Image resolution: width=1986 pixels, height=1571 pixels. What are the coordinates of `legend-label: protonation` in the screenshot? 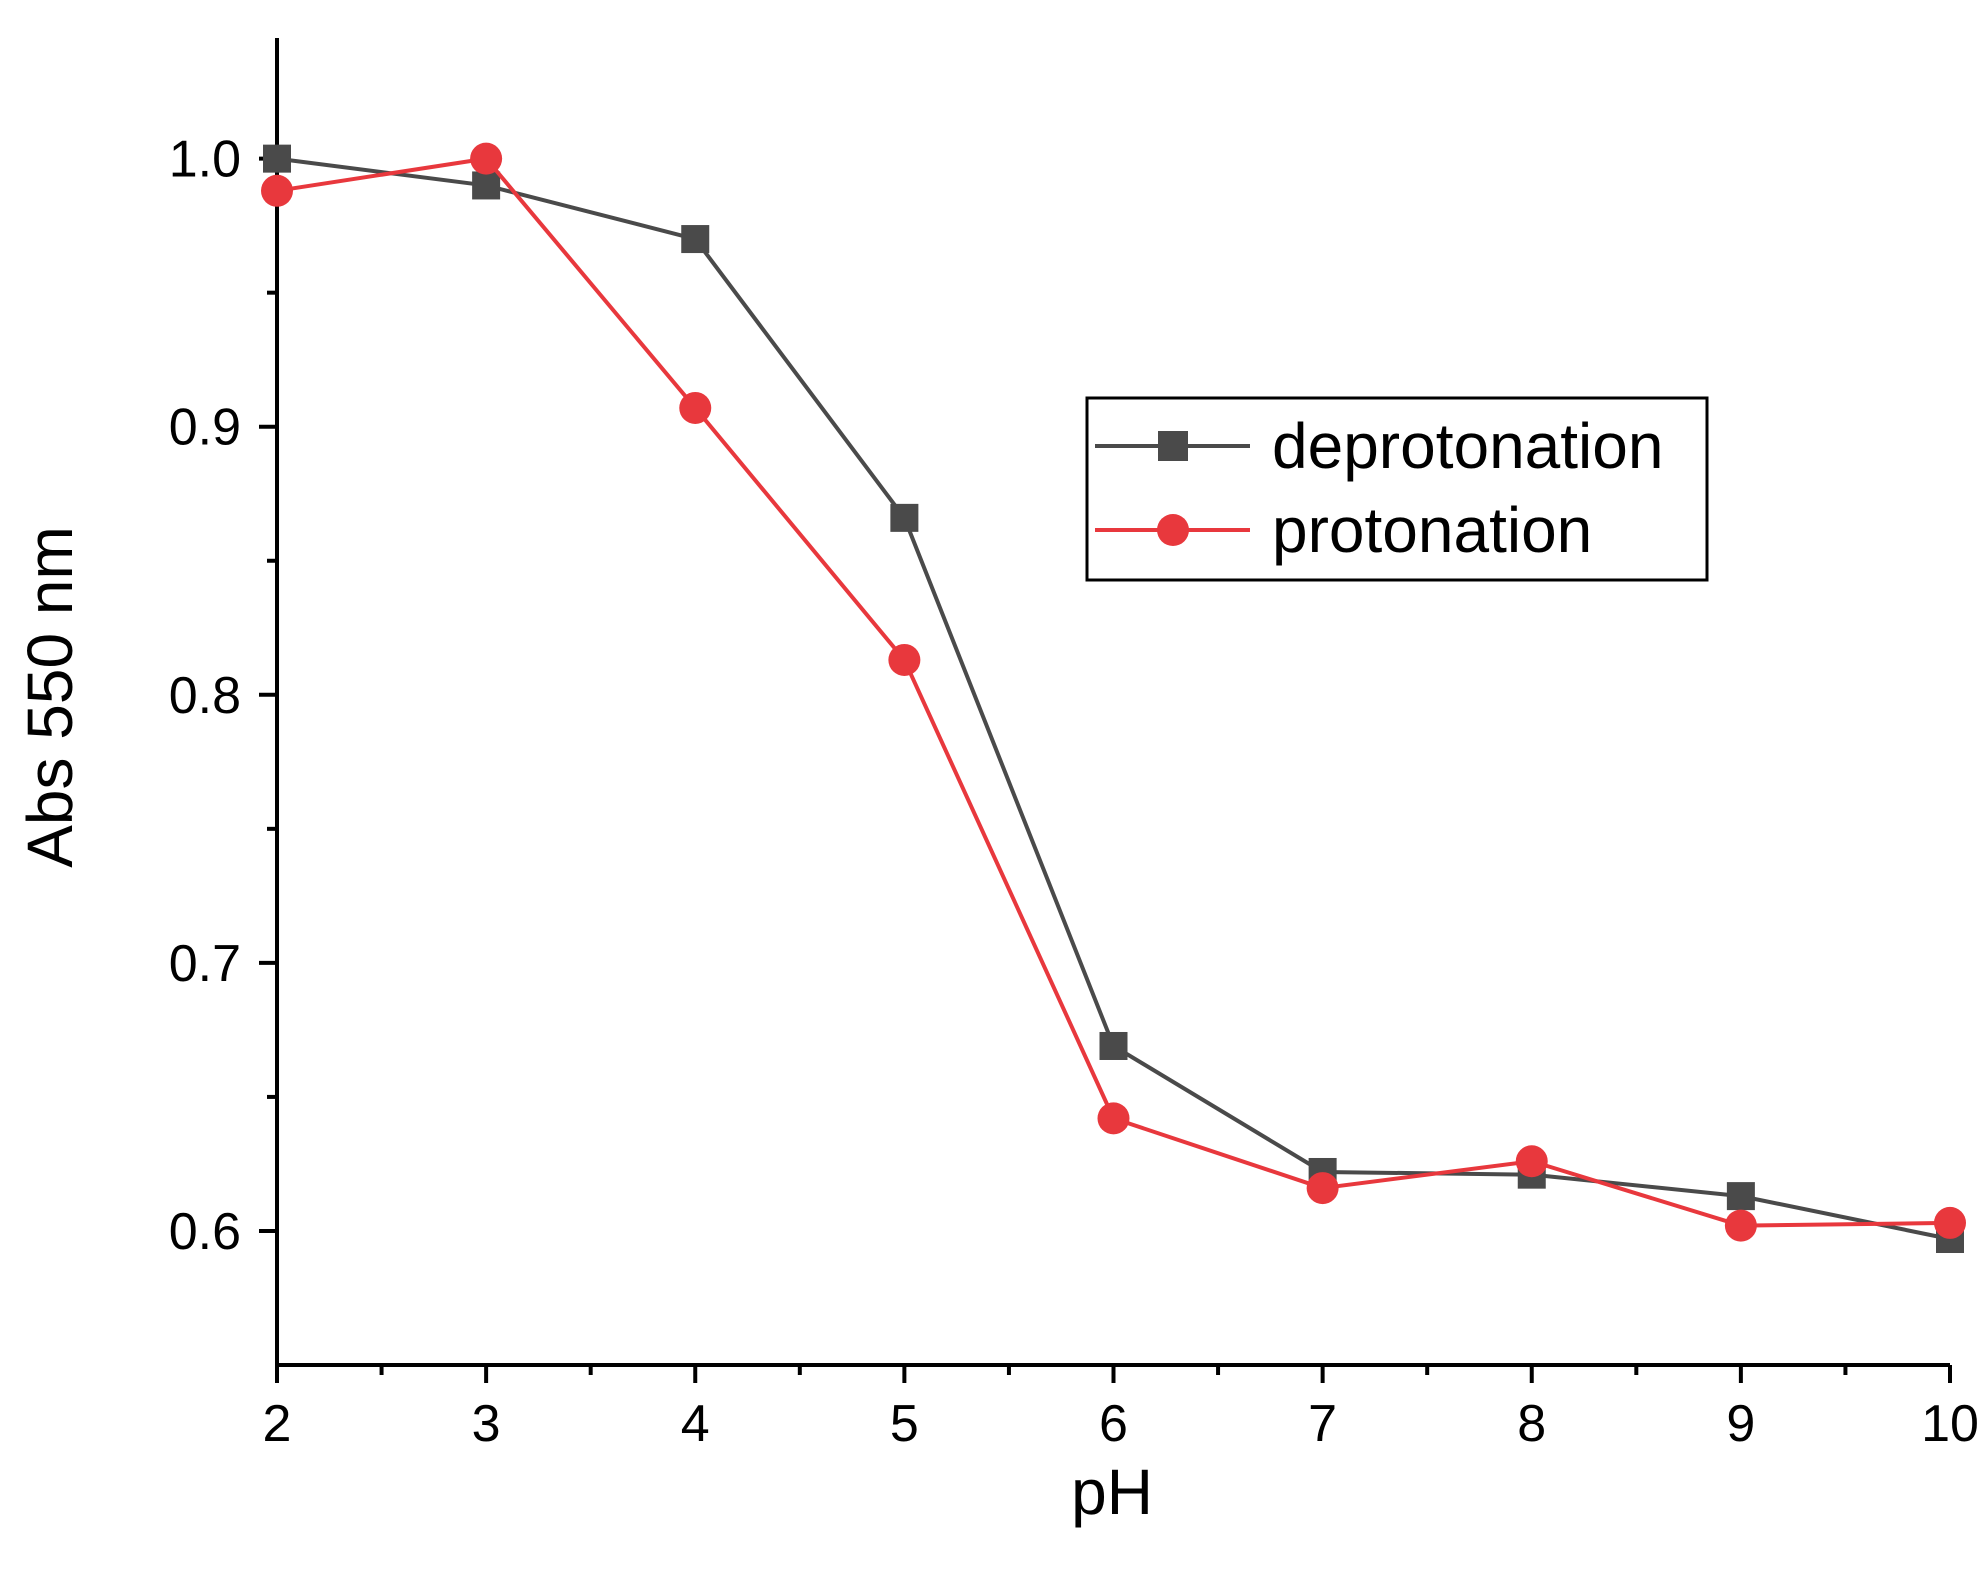 It's located at (1432, 530).